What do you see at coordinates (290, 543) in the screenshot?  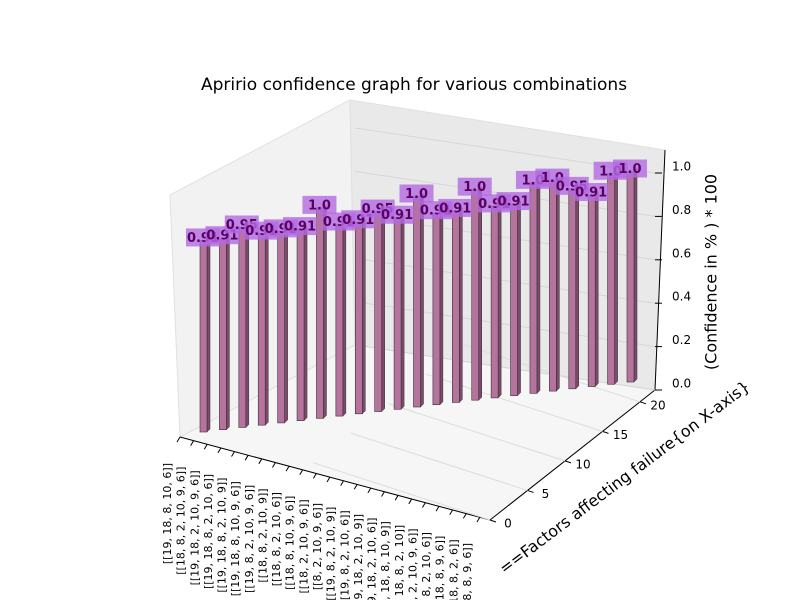 I see `x-tick-label: [[18, 8, 10, 9, 6]]` at bounding box center [290, 543].